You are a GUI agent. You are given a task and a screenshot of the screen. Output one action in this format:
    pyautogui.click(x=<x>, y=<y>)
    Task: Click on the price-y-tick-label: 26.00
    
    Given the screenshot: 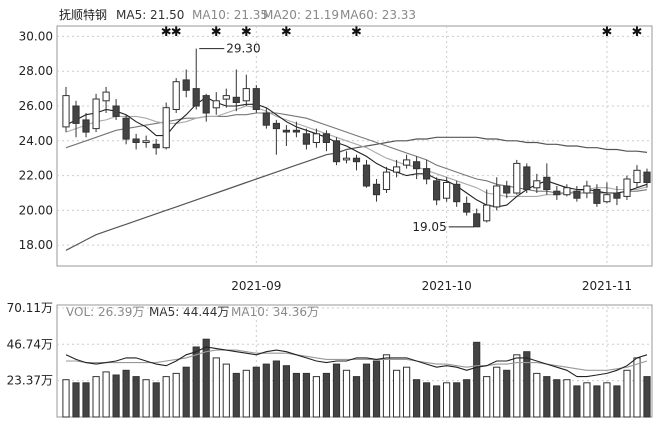 What is the action you would take?
    pyautogui.click(x=36, y=106)
    